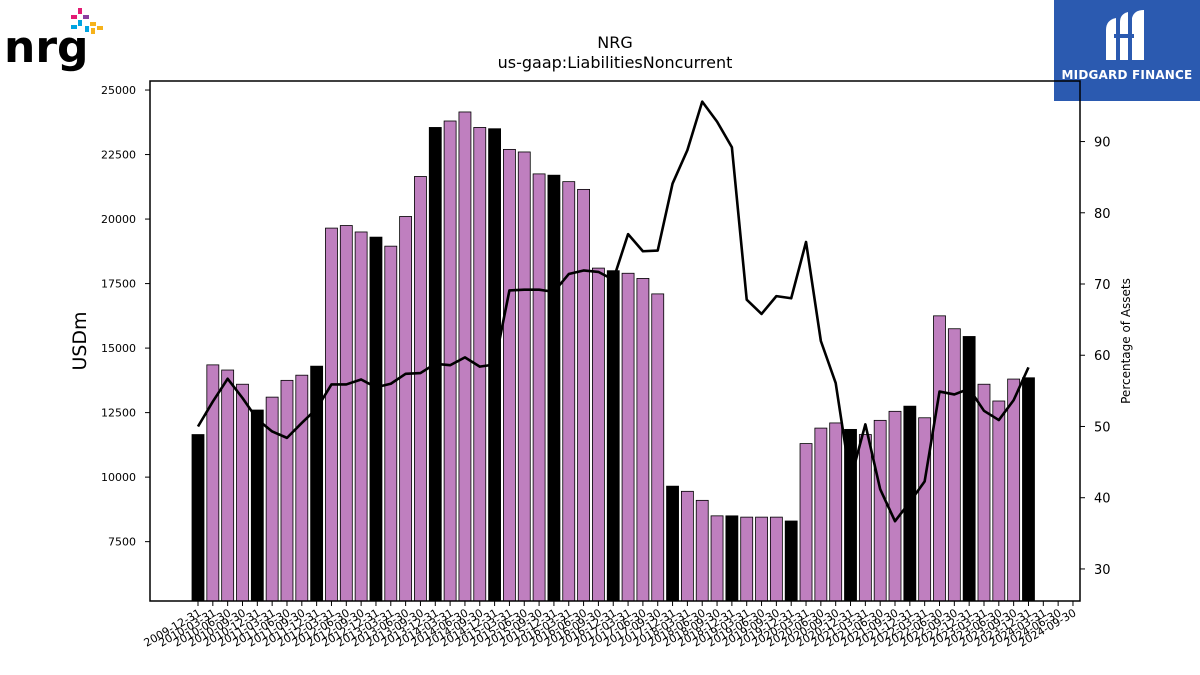 The image size is (1200, 675). I want to click on chart-subtitle: us-gaap:LiabilitiesNoncurrent, so click(615, 62).